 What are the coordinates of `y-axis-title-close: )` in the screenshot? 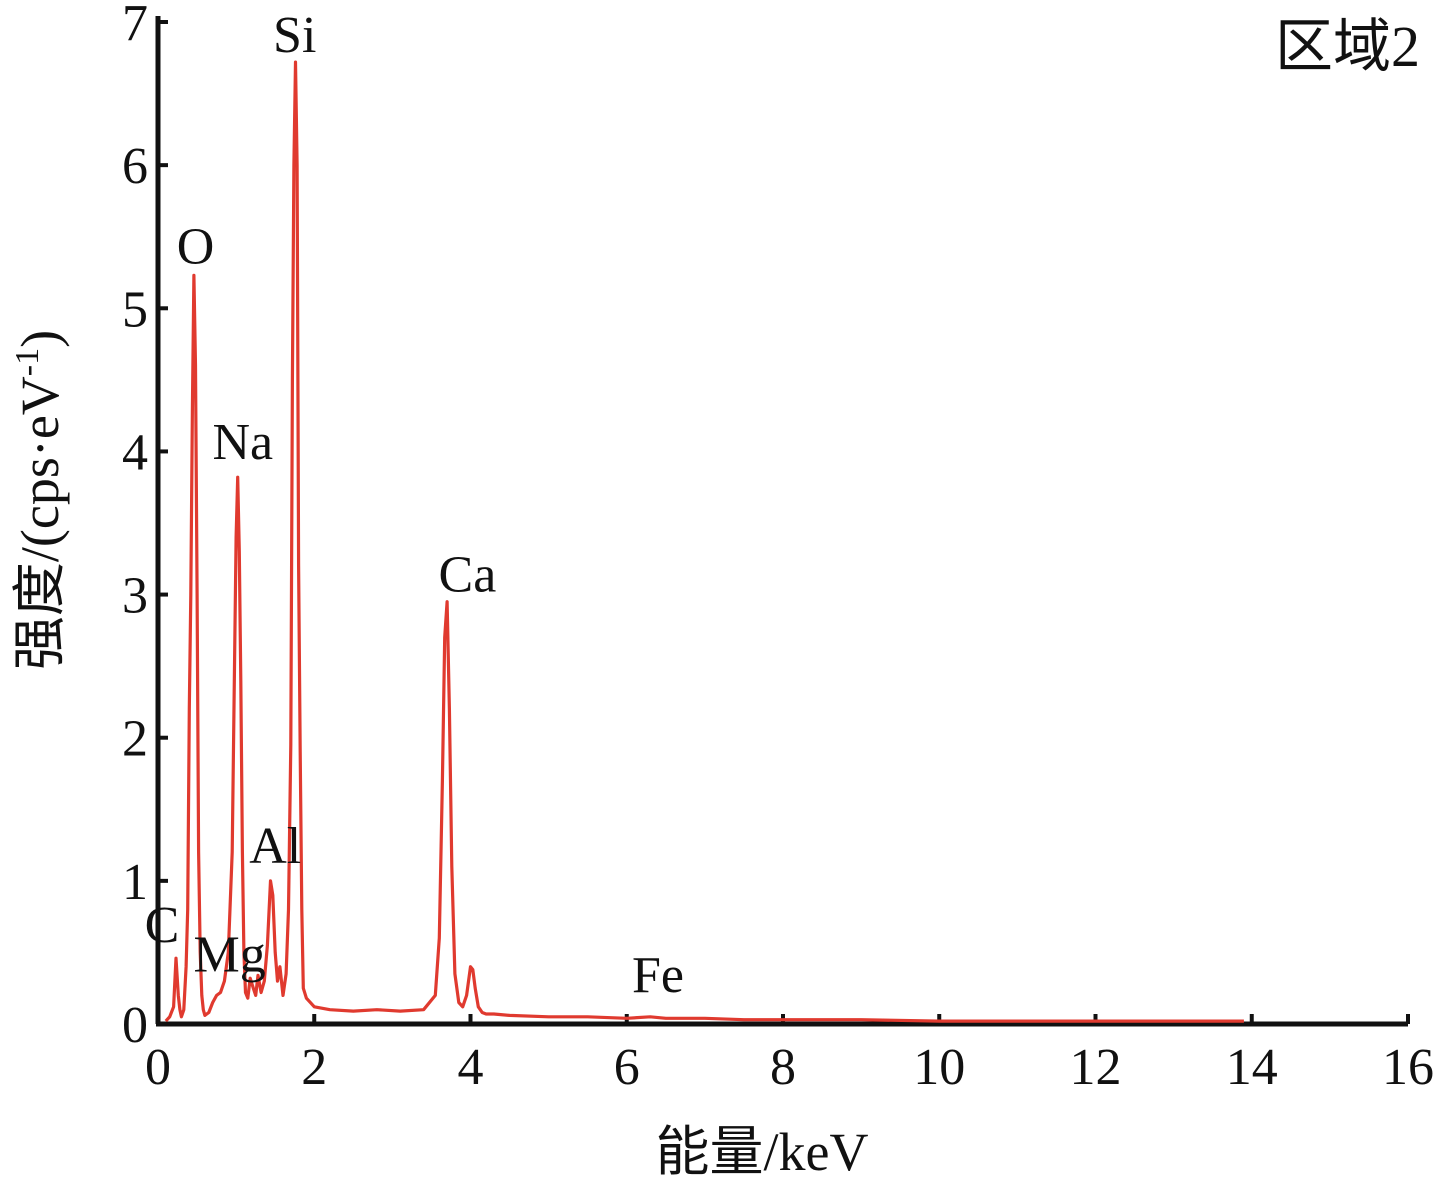 It's located at (40, 339).